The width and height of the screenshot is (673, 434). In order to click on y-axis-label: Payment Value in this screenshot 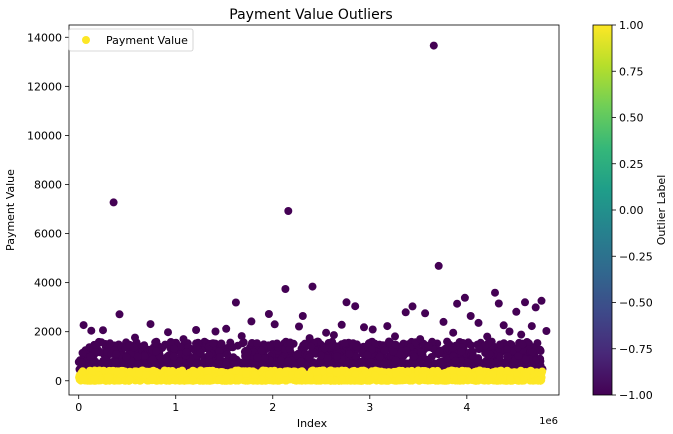, I will do `click(10, 210)`.